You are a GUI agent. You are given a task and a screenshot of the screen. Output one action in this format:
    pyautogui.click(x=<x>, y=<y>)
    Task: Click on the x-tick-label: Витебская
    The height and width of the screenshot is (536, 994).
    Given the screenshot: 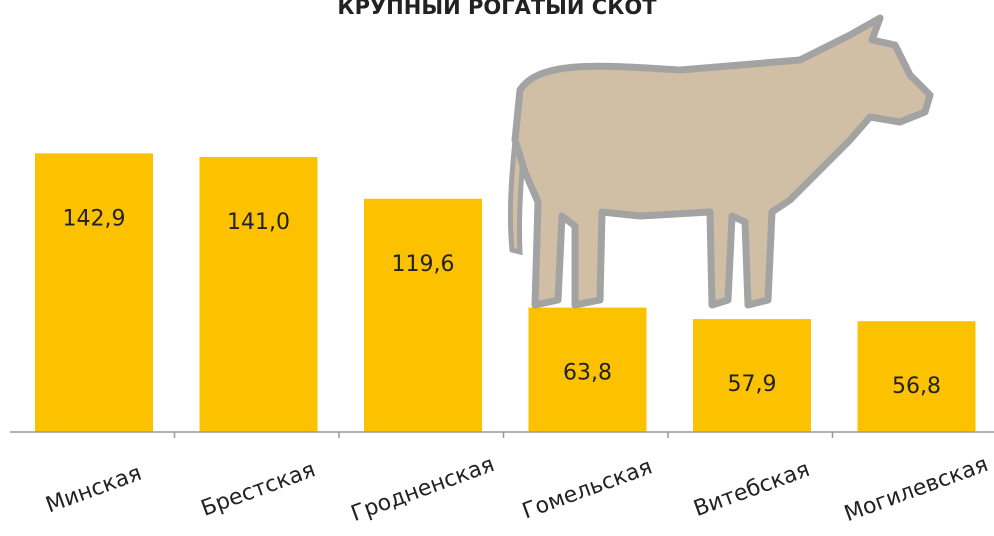 What is the action you would take?
    pyautogui.click(x=752, y=489)
    